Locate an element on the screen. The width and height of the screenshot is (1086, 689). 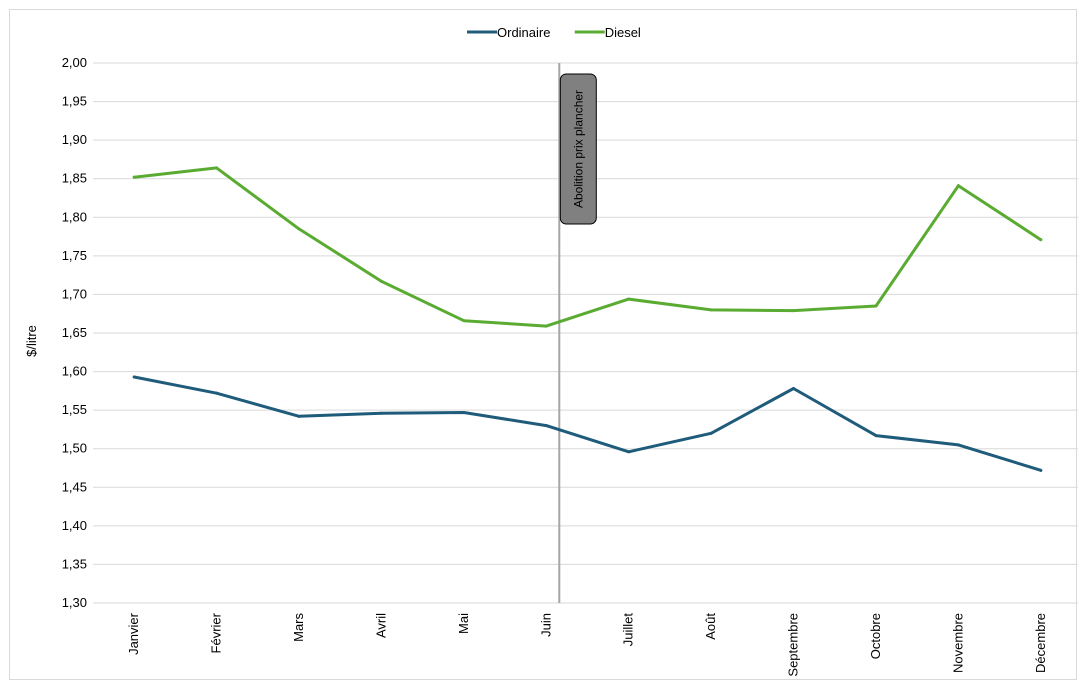
x-tick-label: Juillet is located at coordinates (628, 630).